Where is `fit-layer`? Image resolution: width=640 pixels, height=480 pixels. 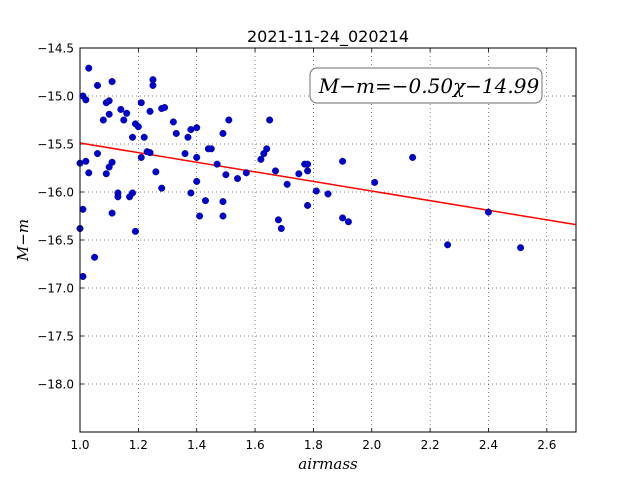
fit-layer is located at coordinates (328, 184).